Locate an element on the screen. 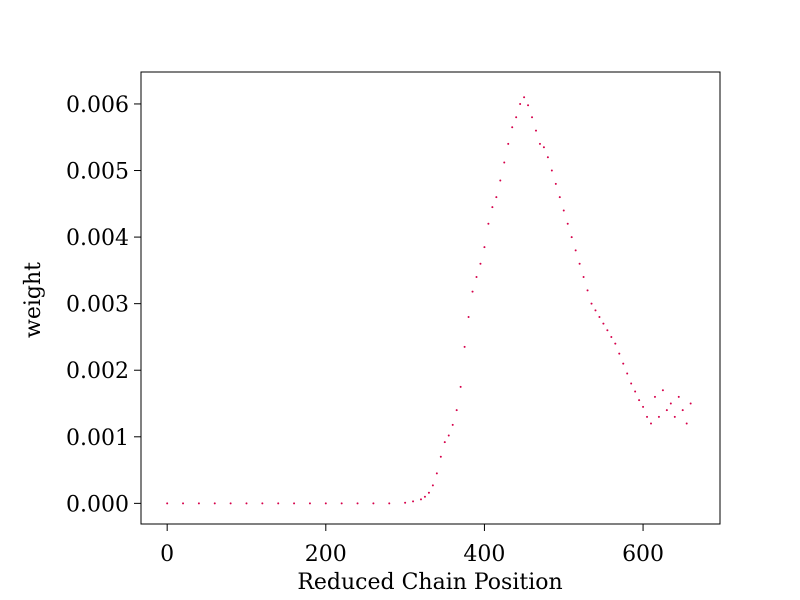 This screenshot has width=800, height=600. y-tick-label: 0.004 is located at coordinates (97, 238).